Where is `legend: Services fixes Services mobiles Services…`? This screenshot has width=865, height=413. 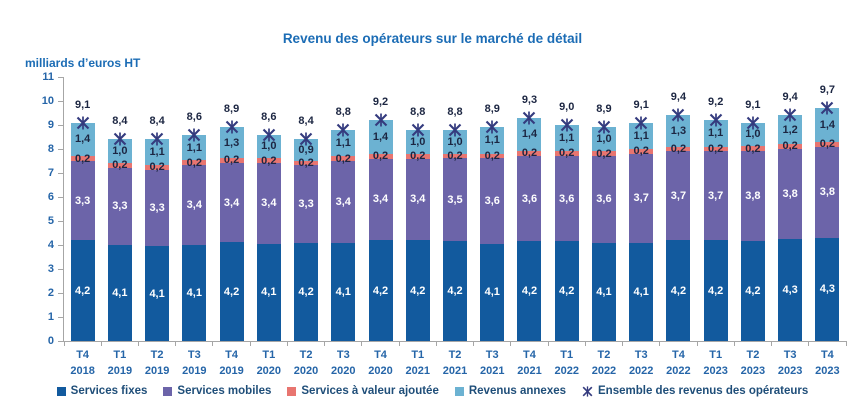
legend: Services fixes Services mobiles Services… is located at coordinates (432, 391).